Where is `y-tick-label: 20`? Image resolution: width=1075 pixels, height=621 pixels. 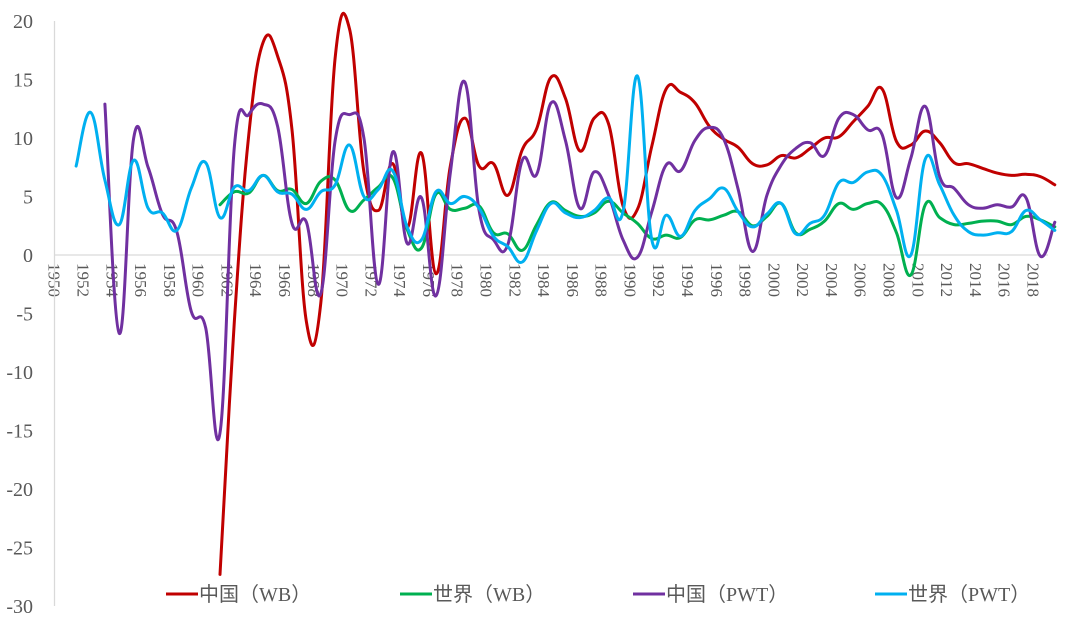
y-tick-label: 20 is located at coordinates (23, 22).